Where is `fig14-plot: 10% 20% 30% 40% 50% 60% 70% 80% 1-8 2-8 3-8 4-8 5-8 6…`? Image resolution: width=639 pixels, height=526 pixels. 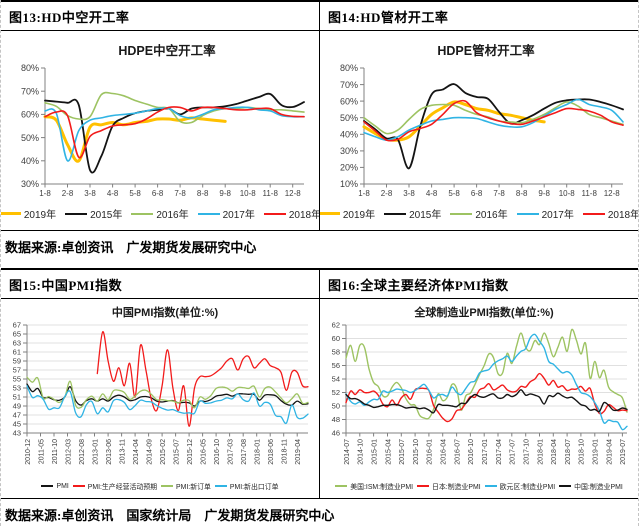
fig14-plot: 10% 20% 30% 40% 50% 60% 70% 80% 1-8 2-8 3-8 4-8 5-8 6… is located at coordinates (482, 130).